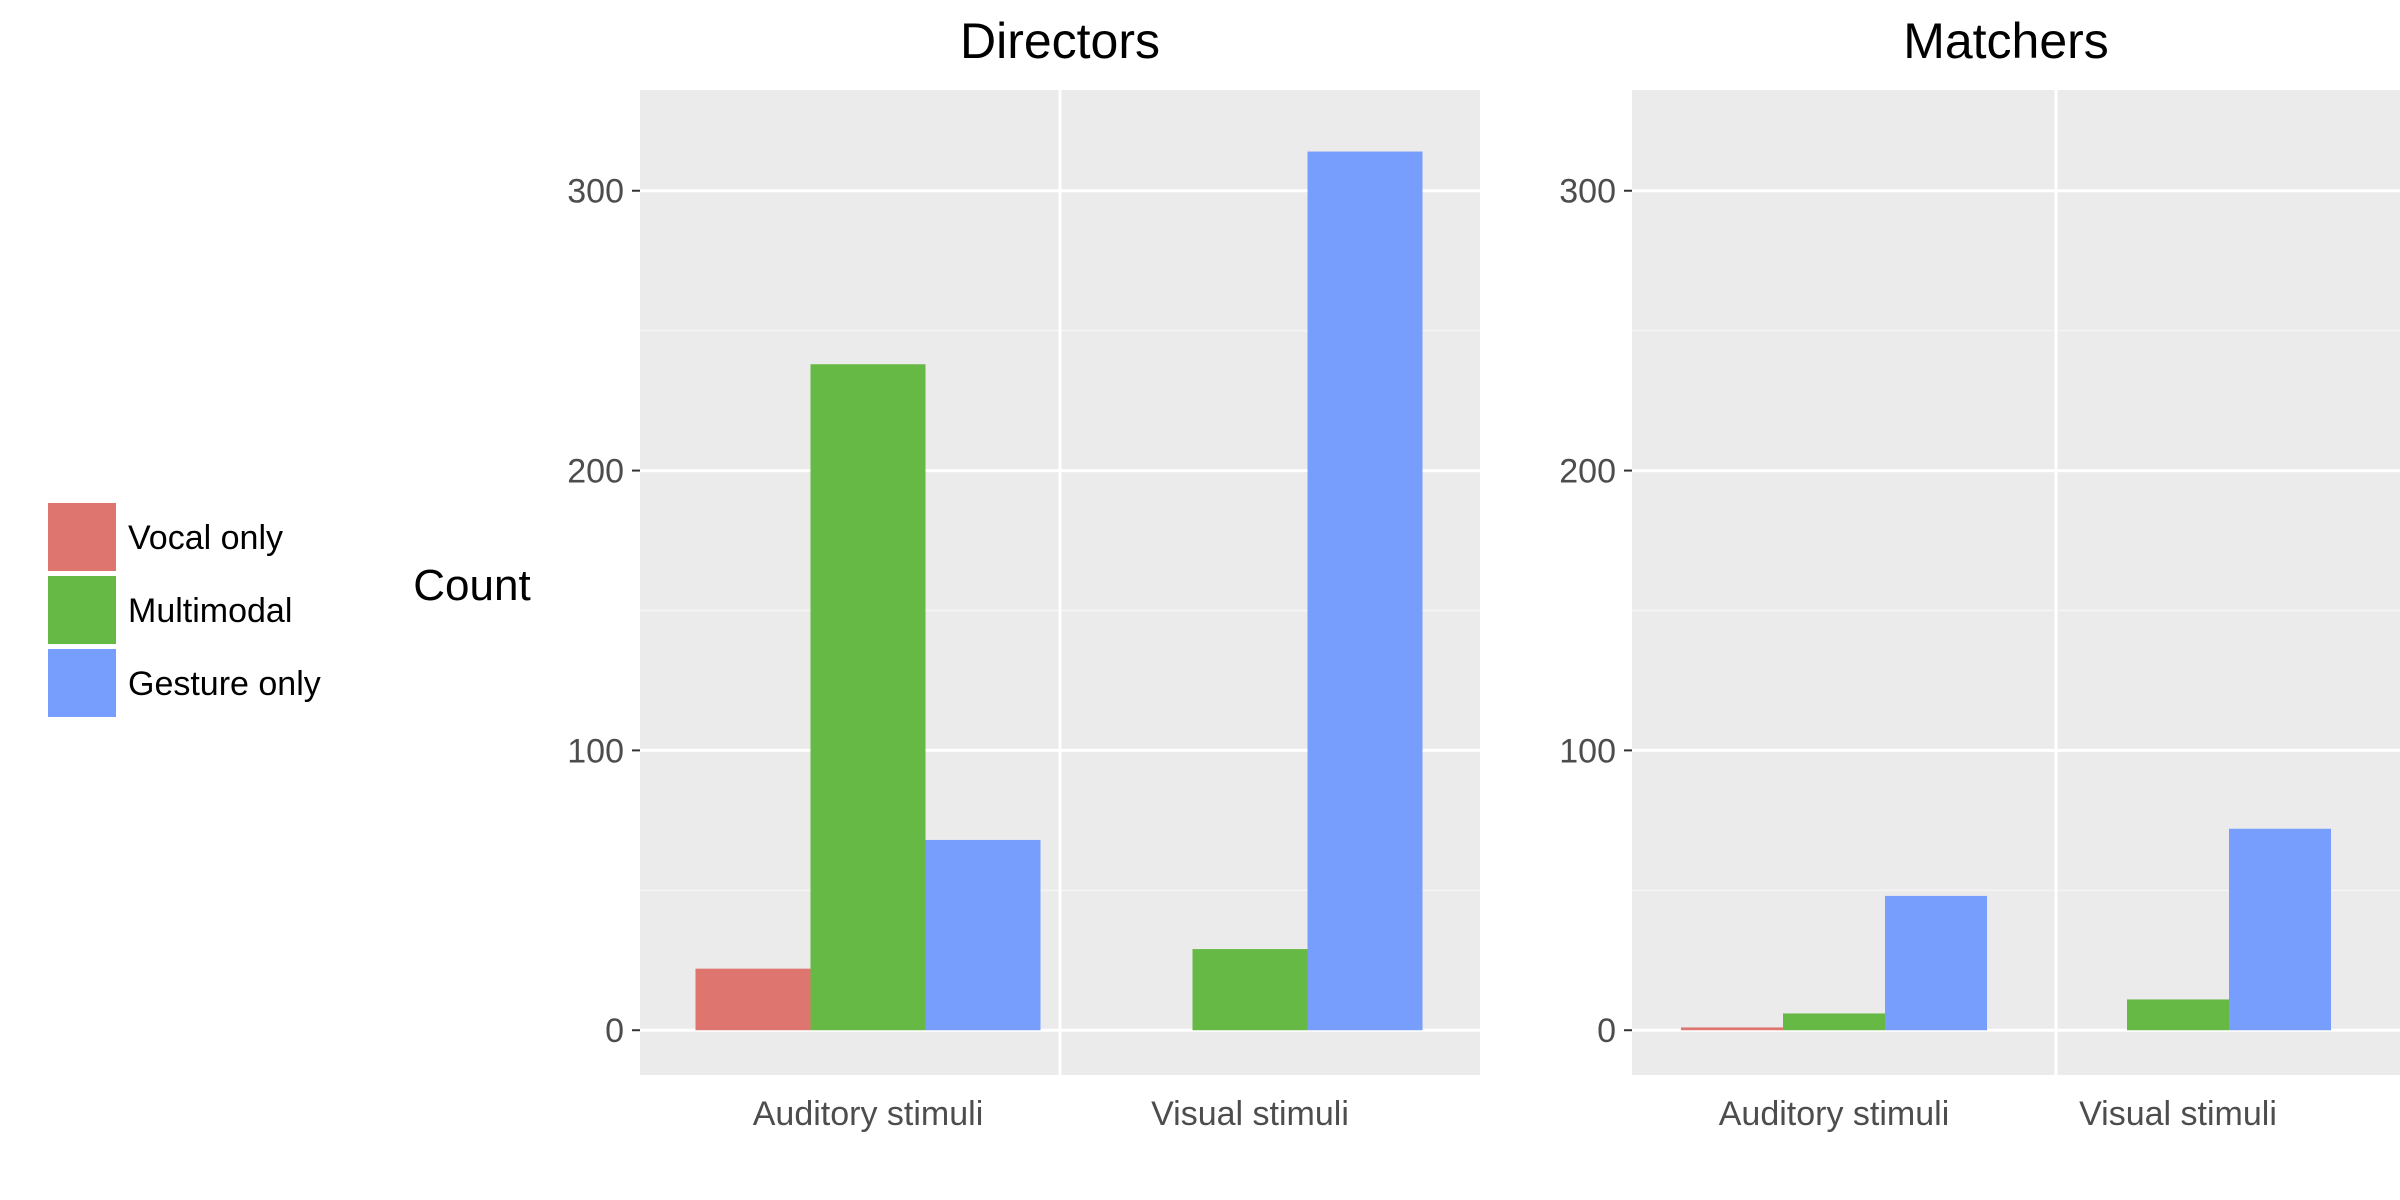  What do you see at coordinates (753, 999) in the screenshot?
I see `bar-directors-auditory-stimuli-vocal-only` at bounding box center [753, 999].